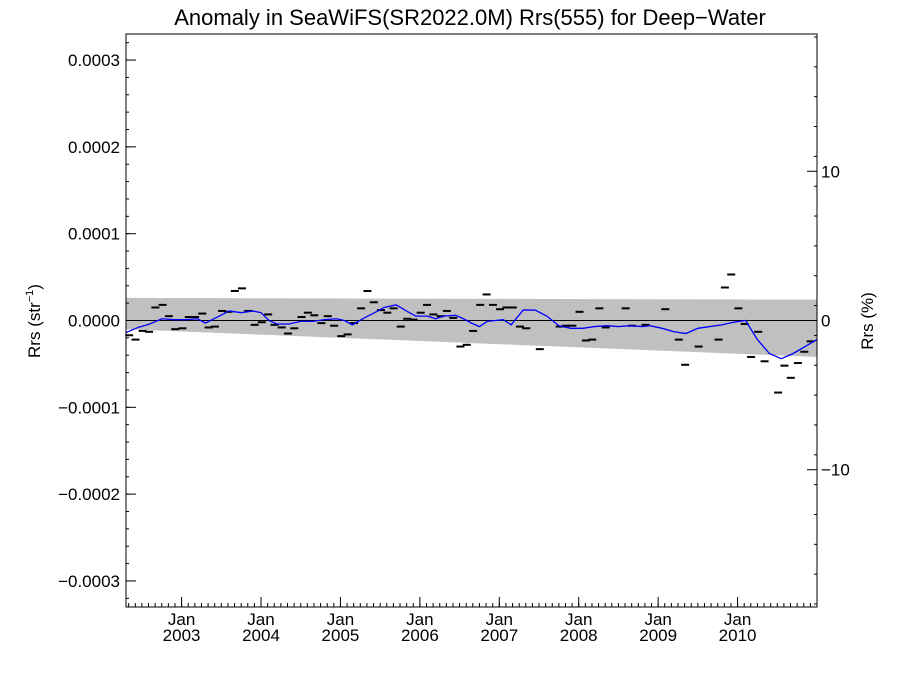 The image size is (900, 675). I want to click on y-axis-left-label-sup: −1, so click(30, 296).